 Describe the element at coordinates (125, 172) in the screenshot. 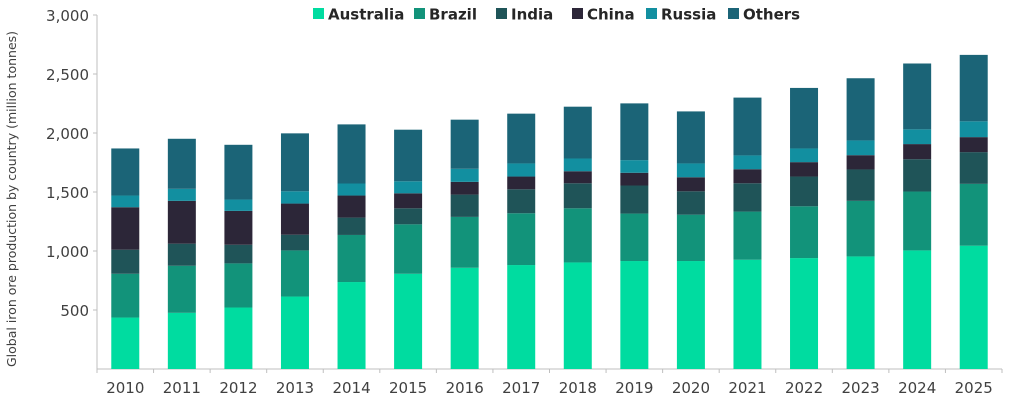

I see `bar-others-2010` at that location.